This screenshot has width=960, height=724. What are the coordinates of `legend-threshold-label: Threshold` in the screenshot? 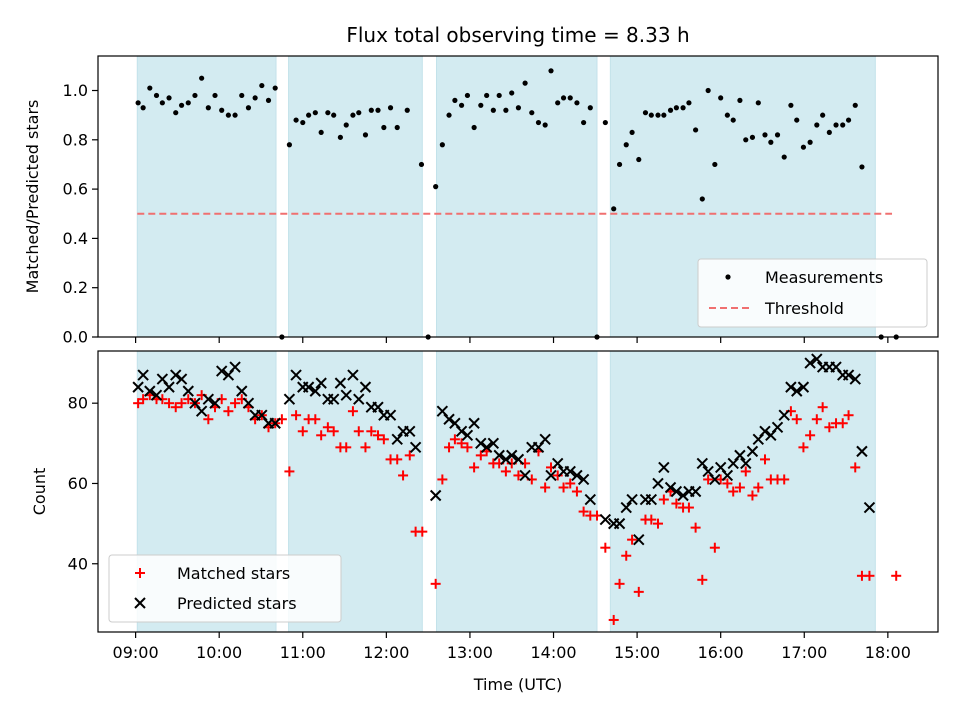 It's located at (804, 308).